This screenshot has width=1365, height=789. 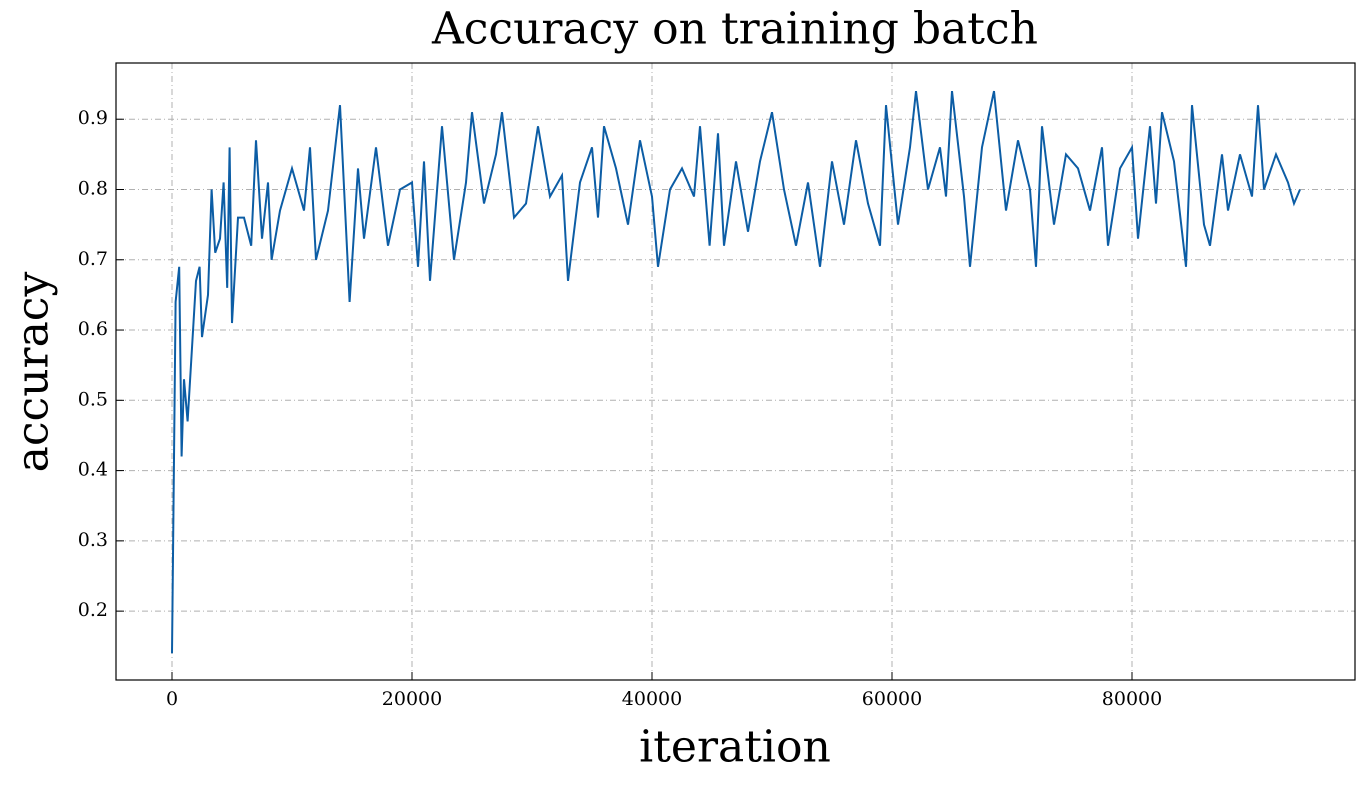 I want to click on y-tick-label: 0.8, so click(x=93, y=188).